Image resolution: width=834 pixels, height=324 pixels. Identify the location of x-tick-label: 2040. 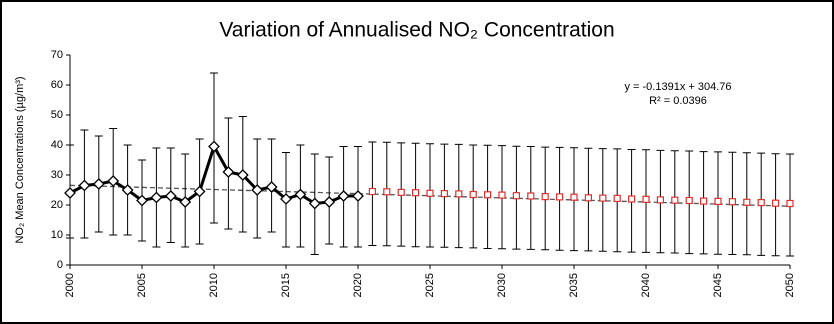
(646, 285).